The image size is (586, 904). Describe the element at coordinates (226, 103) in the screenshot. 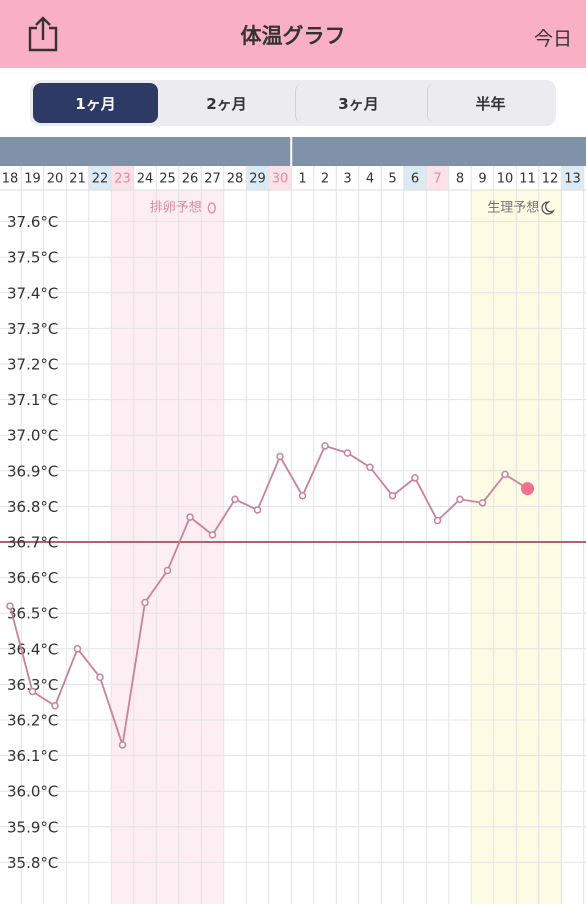

I see `tab: 2ヶ月` at that location.